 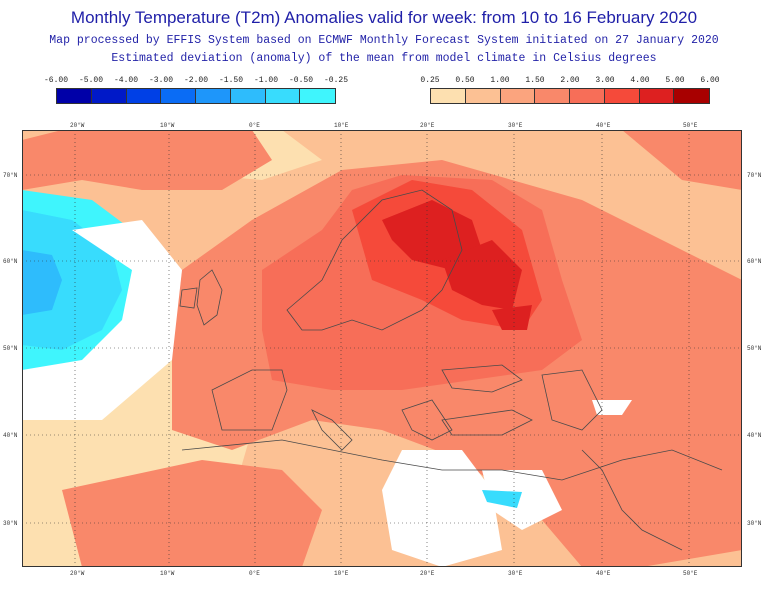 What do you see at coordinates (515, 125) in the screenshot?
I see `lon-label-top-30e: 30°E` at bounding box center [515, 125].